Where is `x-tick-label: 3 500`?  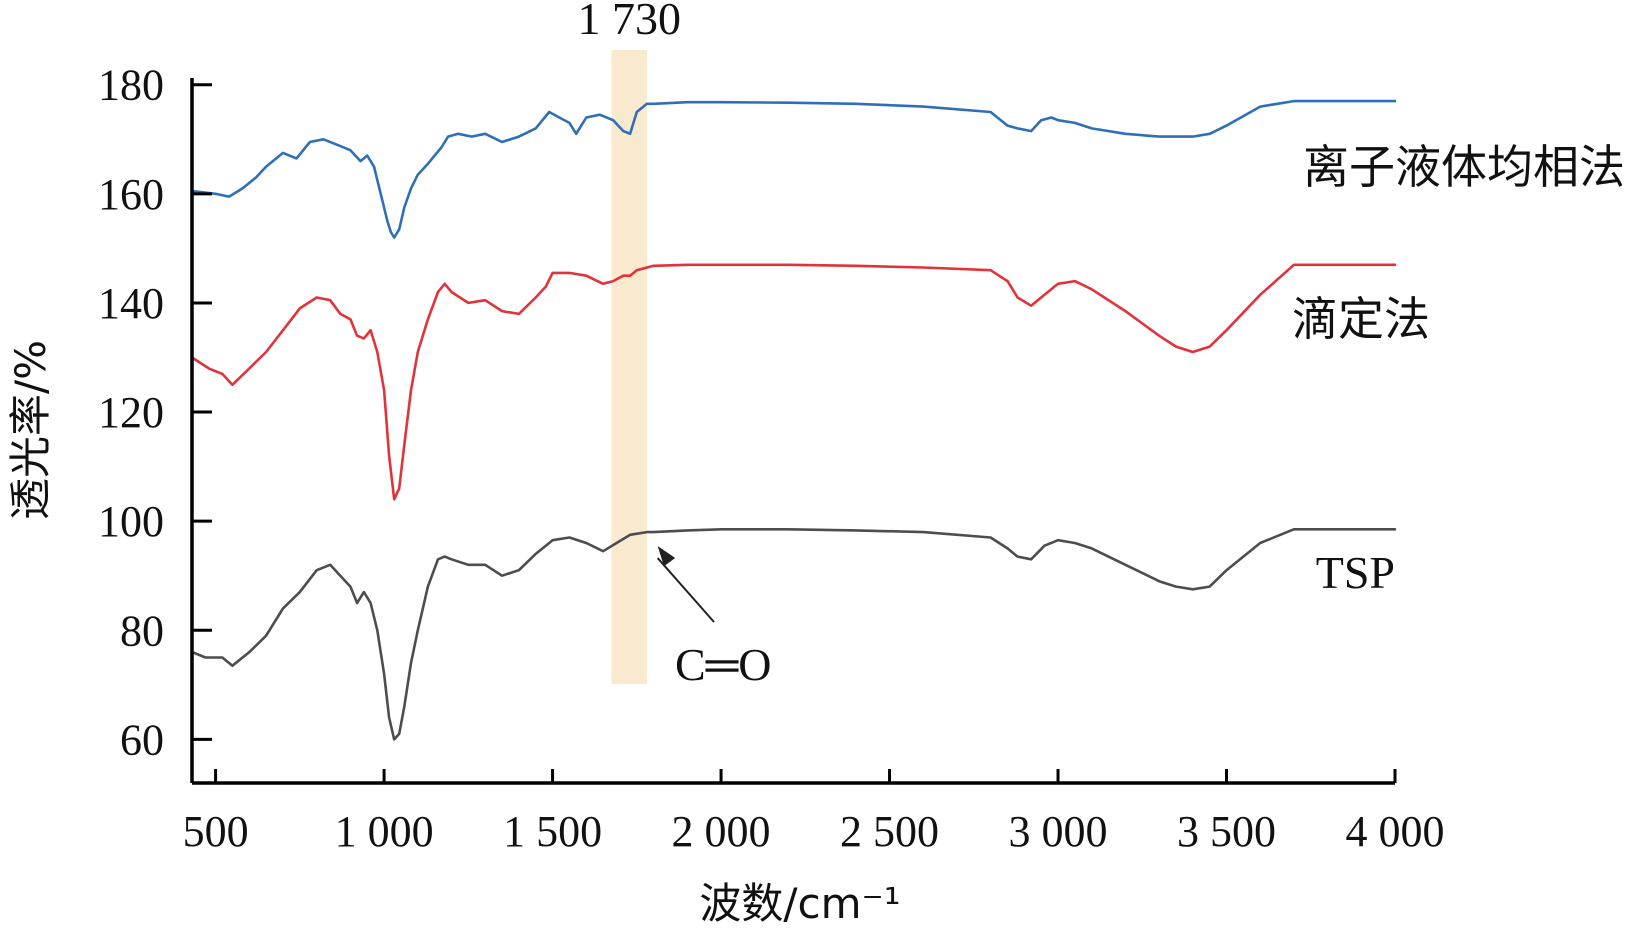
x-tick-label: 3 500 is located at coordinates (1226, 831).